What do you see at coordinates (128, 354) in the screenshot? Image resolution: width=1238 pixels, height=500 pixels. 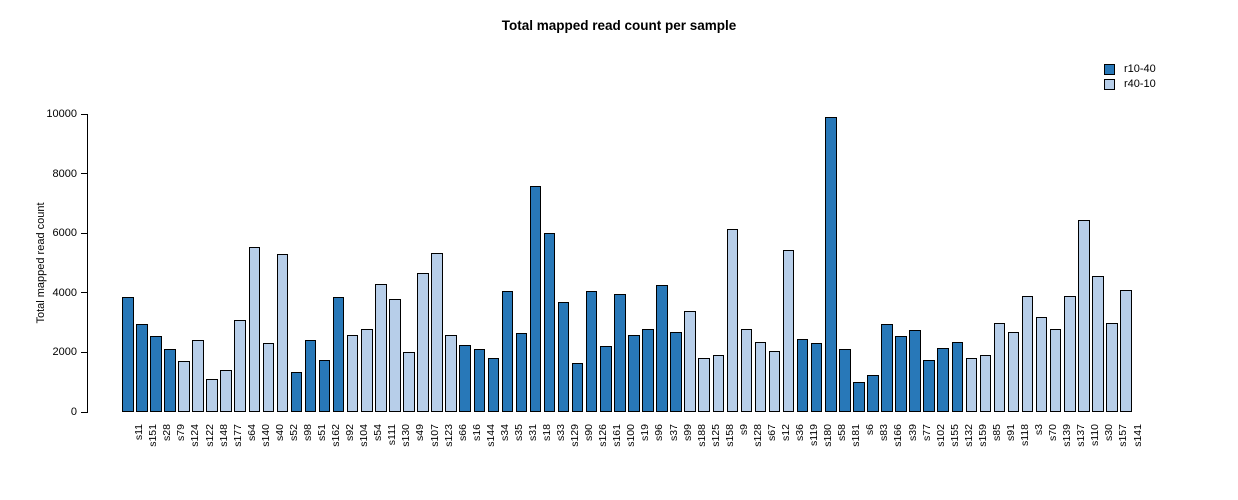 I see `bar-s11` at bounding box center [128, 354].